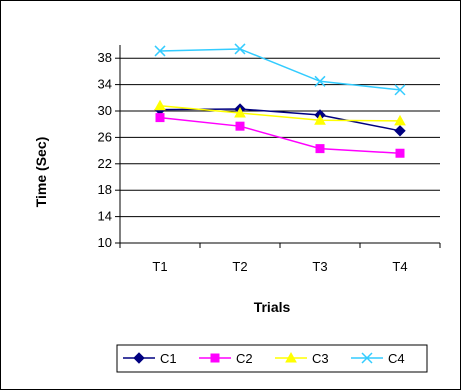  Describe the element at coordinates (105, 84) in the screenshot. I see `y-tick-label-34: 34` at that location.